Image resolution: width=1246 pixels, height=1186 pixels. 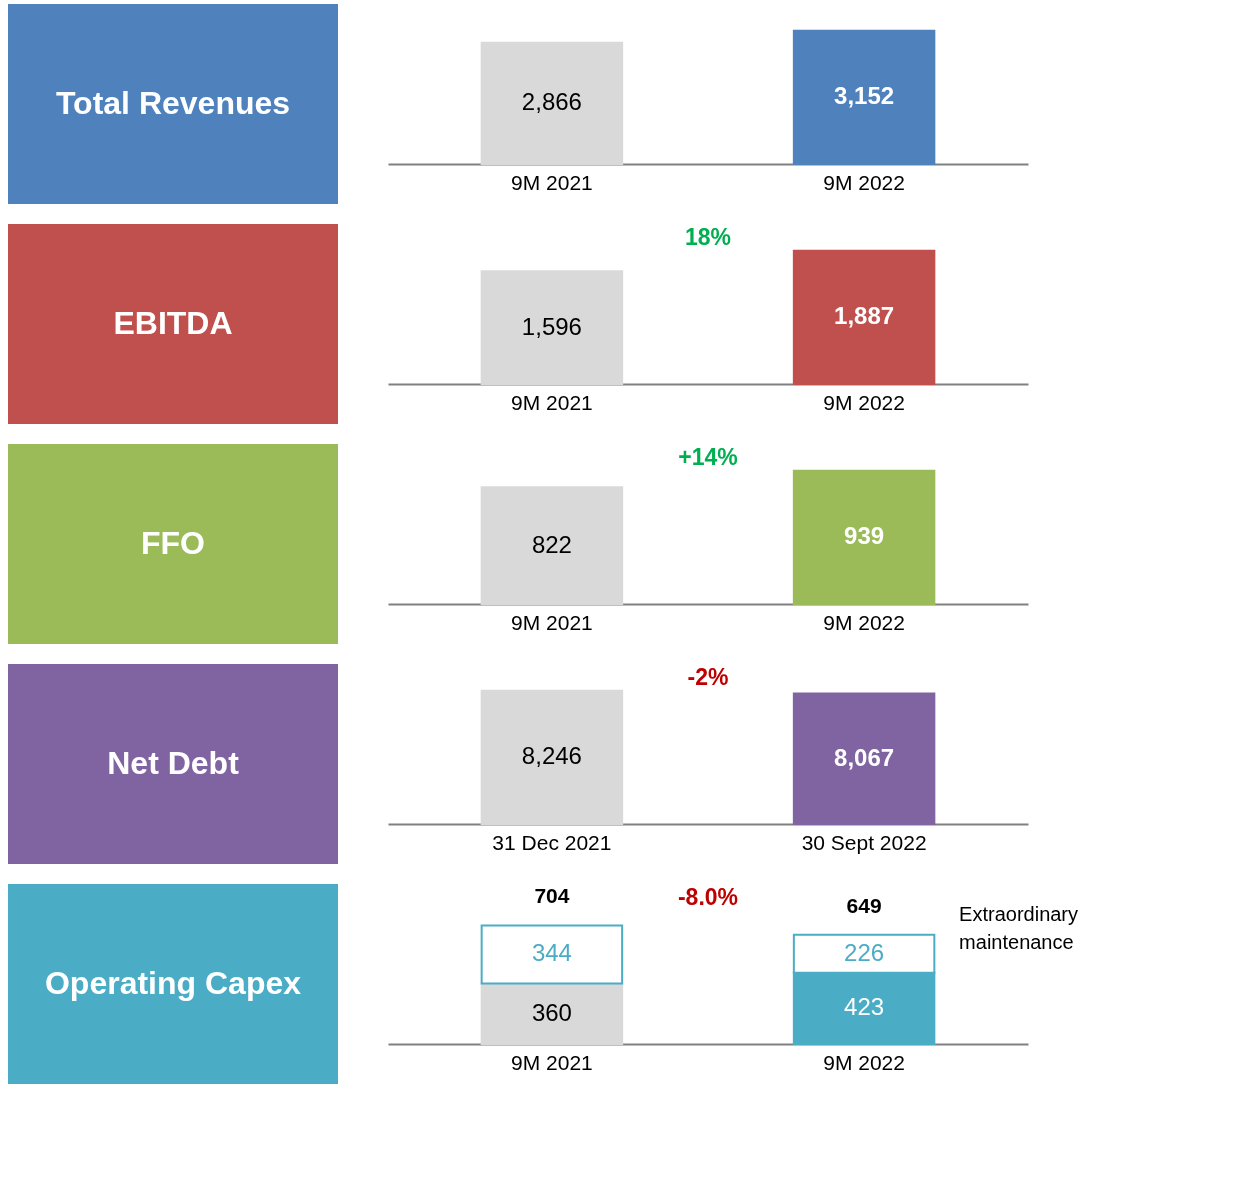 I want to click on text: -8.0%, so click(x=708, y=897).